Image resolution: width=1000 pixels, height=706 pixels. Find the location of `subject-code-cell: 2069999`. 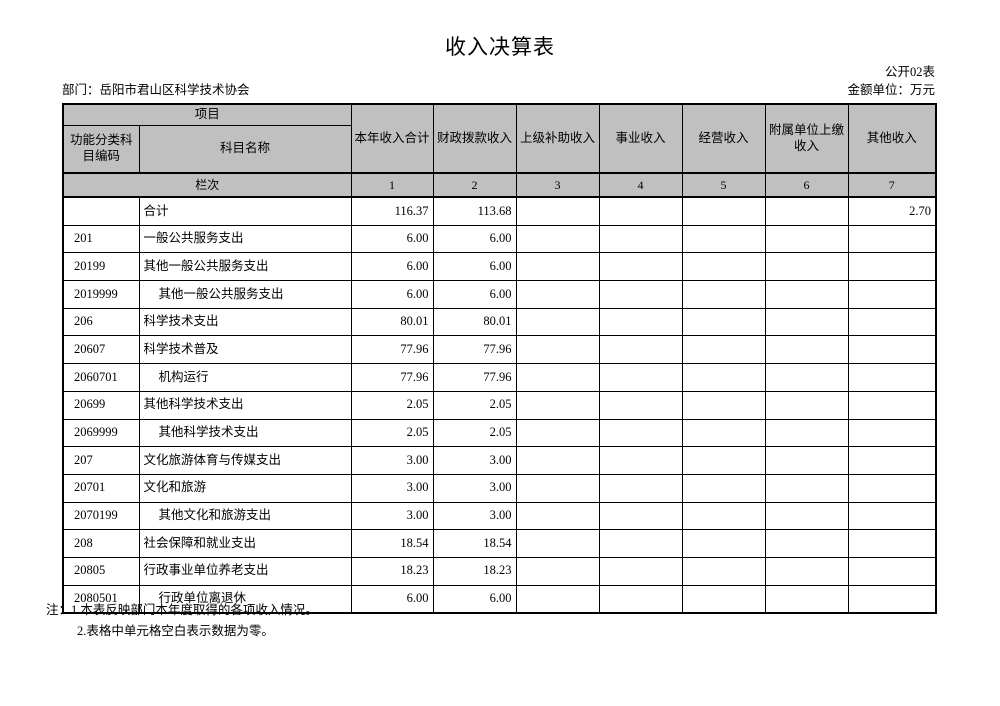

subject-code-cell: 2069999 is located at coordinates (101, 433).